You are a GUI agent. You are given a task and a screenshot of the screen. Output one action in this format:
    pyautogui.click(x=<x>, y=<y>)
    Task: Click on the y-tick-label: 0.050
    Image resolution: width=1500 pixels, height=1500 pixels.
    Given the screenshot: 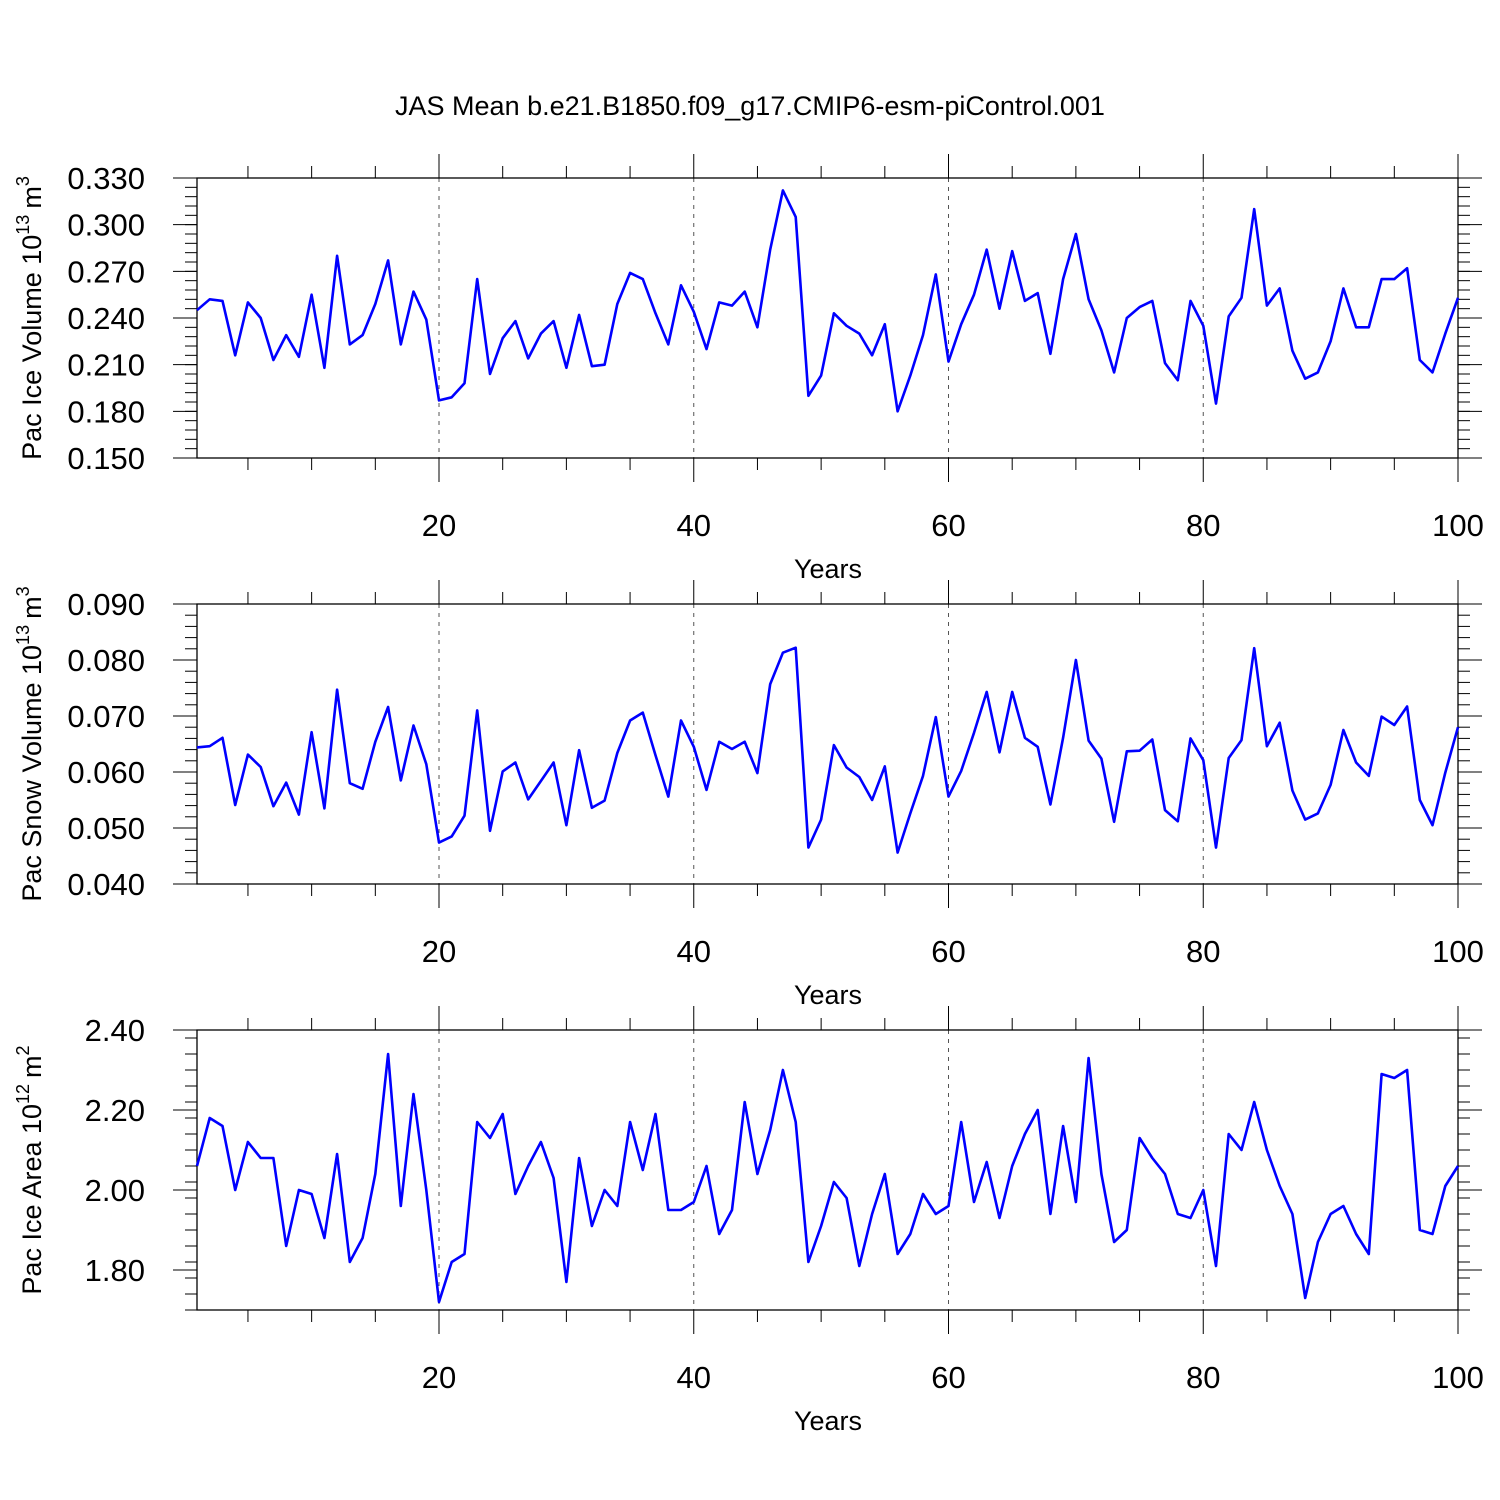 What is the action you would take?
    pyautogui.click(x=106, y=828)
    